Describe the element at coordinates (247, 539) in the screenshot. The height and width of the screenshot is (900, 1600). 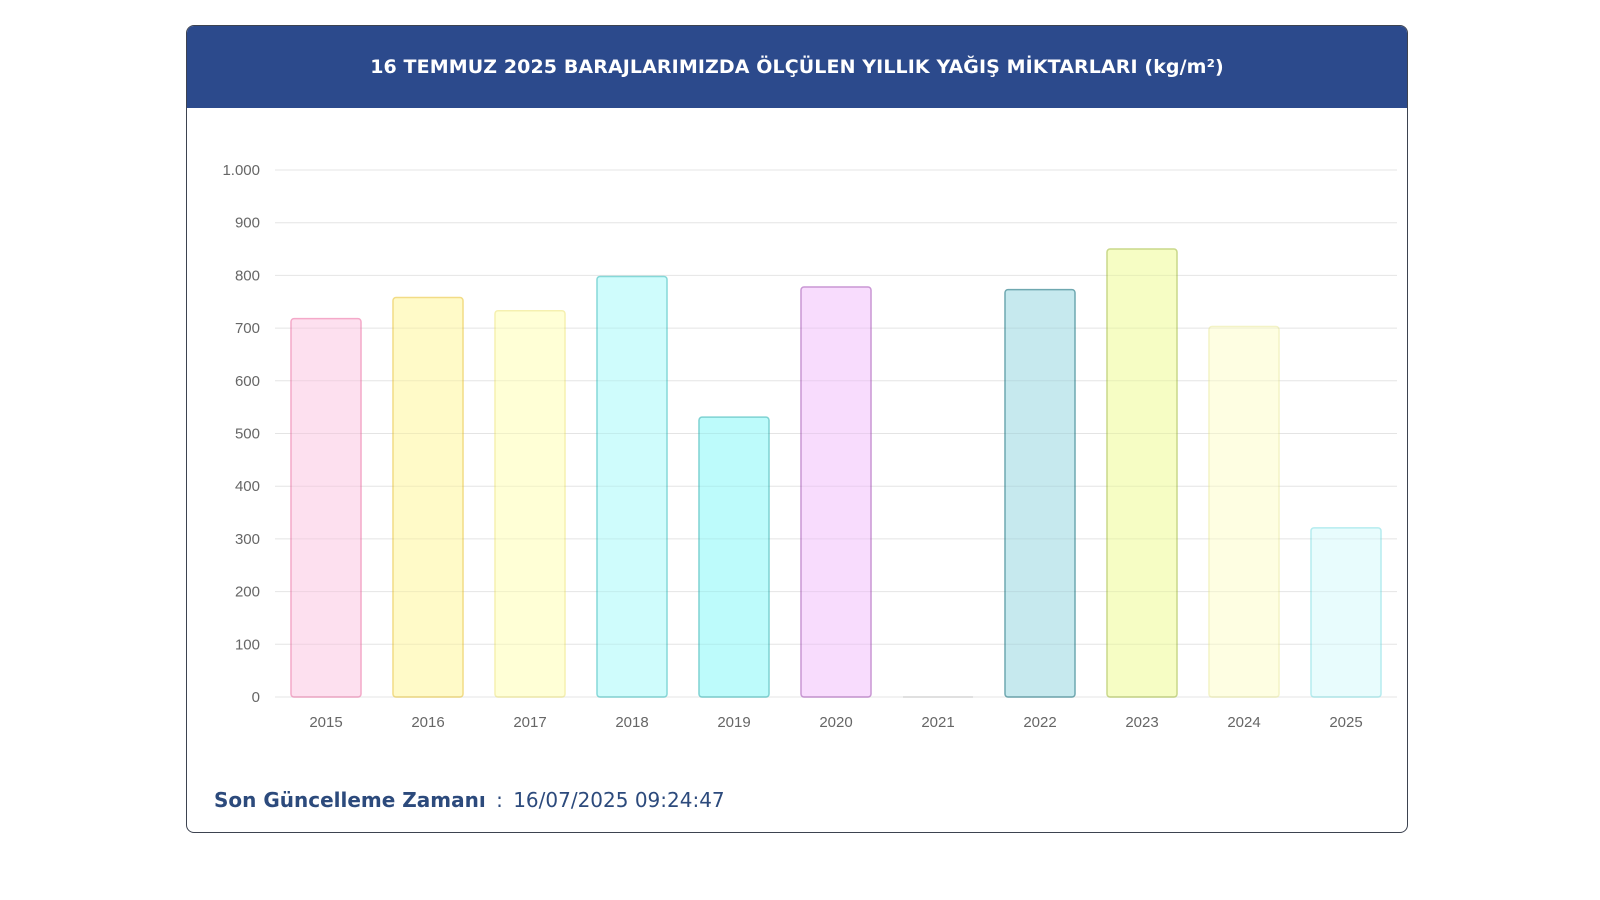
I see `y-tick-label: 300` at that location.